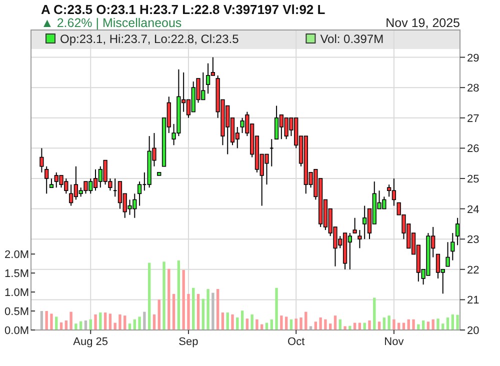 The image size is (500, 366). I want to click on y2-tick-label: 0.5M, so click(16, 312).